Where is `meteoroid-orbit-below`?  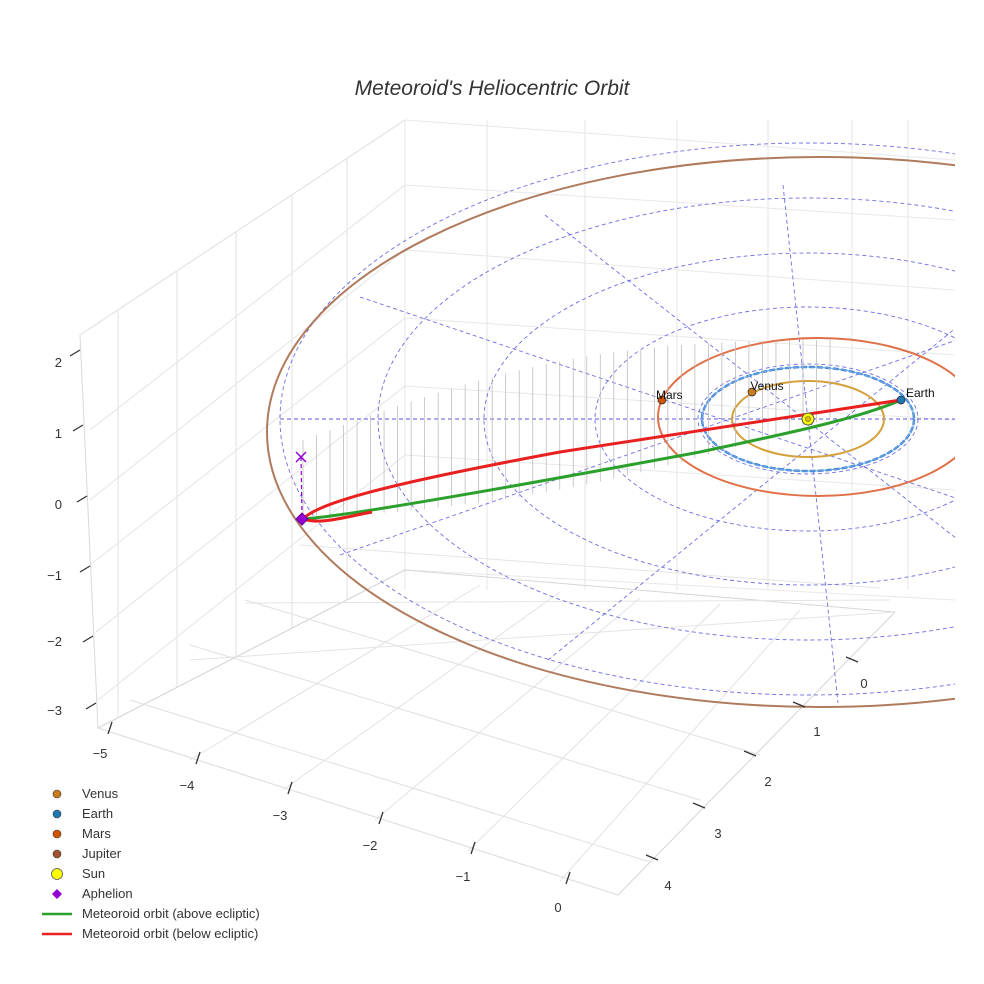 meteoroid-orbit-below is located at coordinates (601, 459).